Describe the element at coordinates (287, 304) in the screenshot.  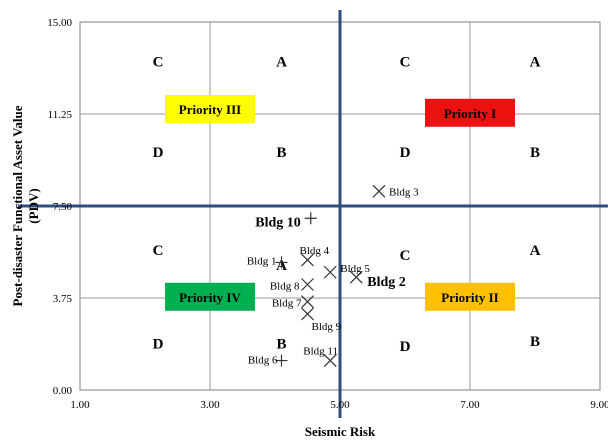
I see `point-label: Bldg 7` at that location.